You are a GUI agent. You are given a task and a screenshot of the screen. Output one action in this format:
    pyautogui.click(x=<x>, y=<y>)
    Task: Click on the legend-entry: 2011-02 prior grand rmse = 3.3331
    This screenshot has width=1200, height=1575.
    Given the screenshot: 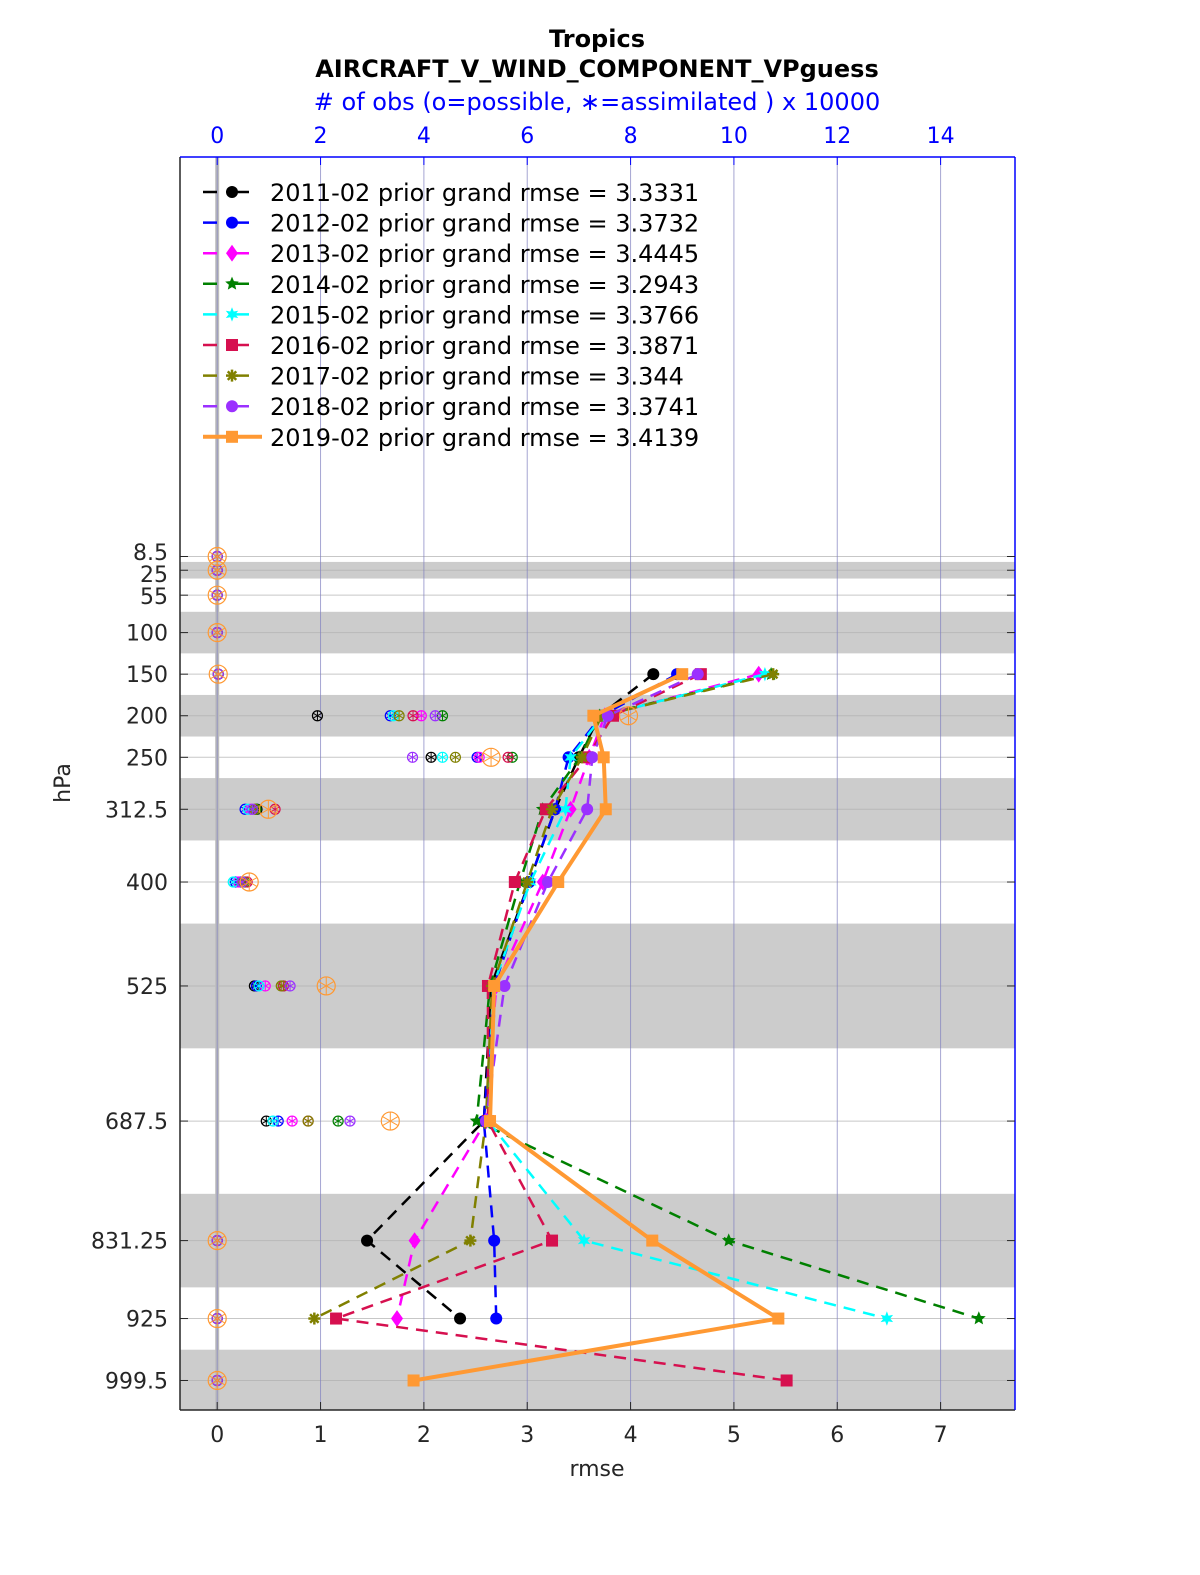 What is the action you would take?
    pyautogui.click(x=451, y=193)
    